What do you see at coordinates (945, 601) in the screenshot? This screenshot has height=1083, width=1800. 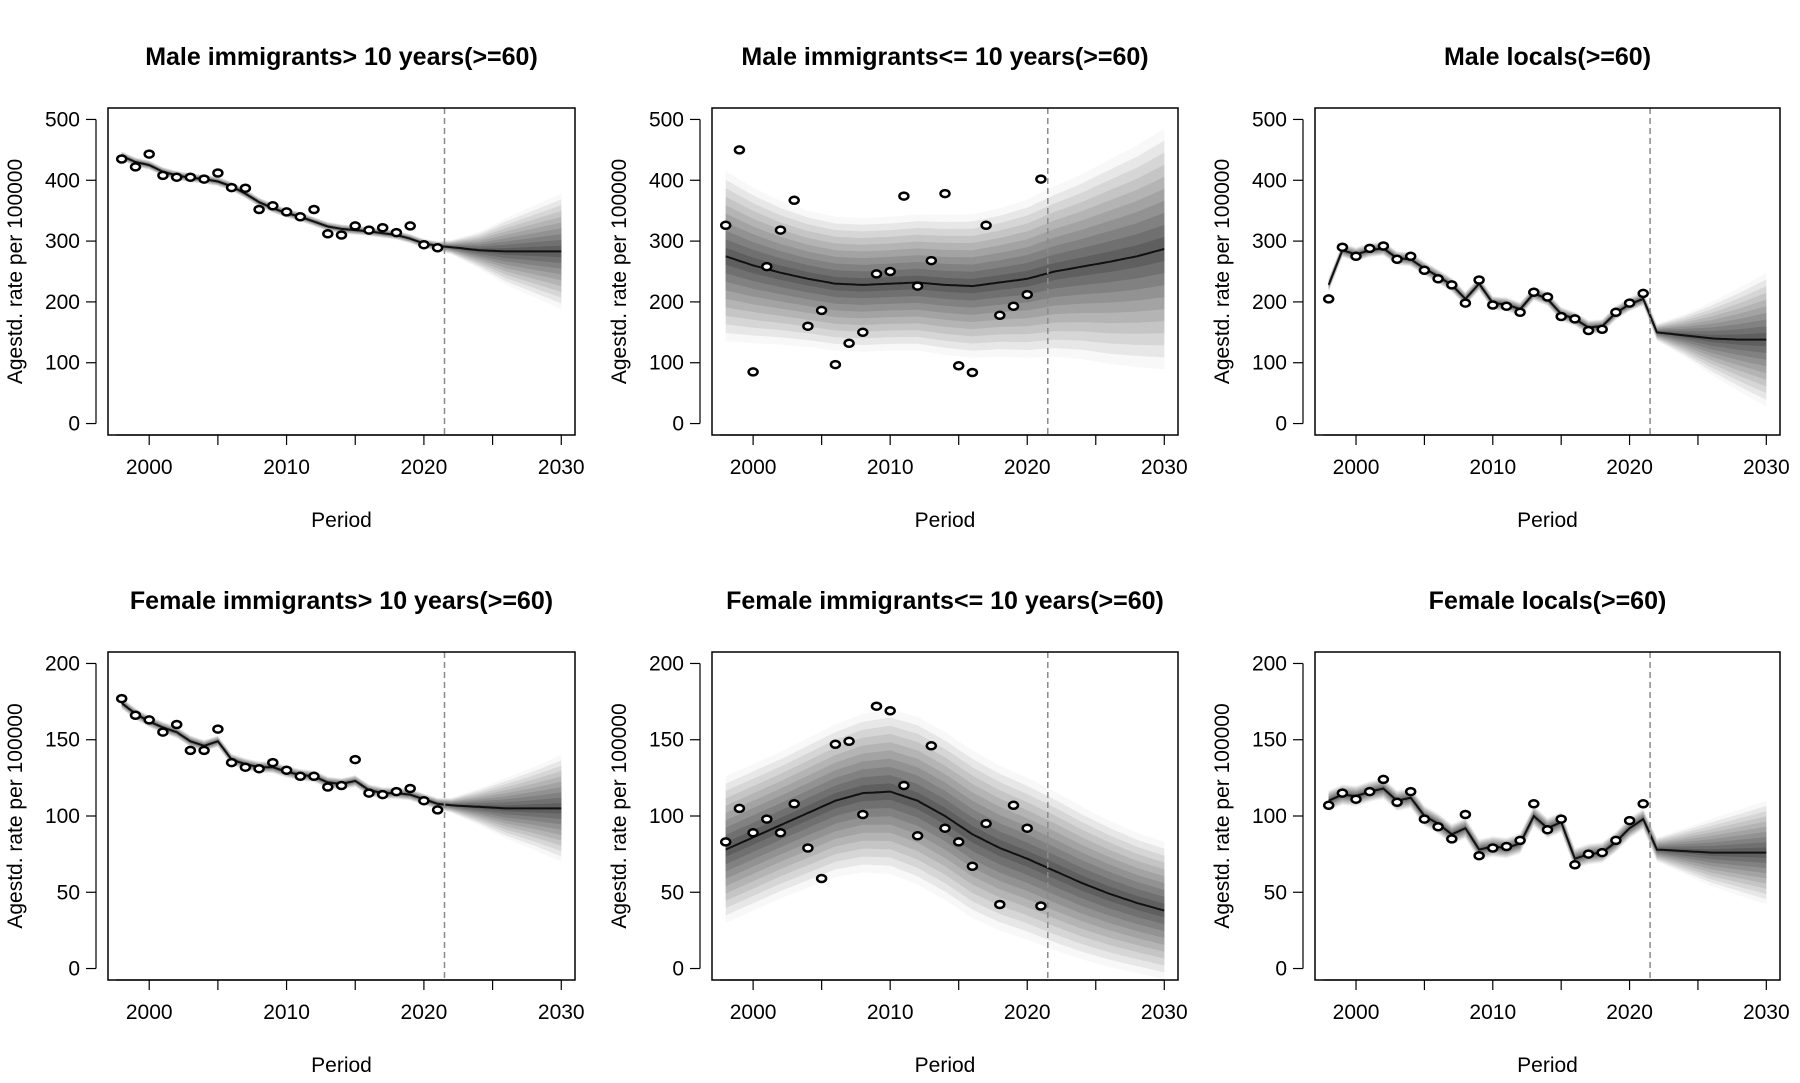 I see `panel-title: Female immigrants<= 10 years(>=60)` at bounding box center [945, 601].